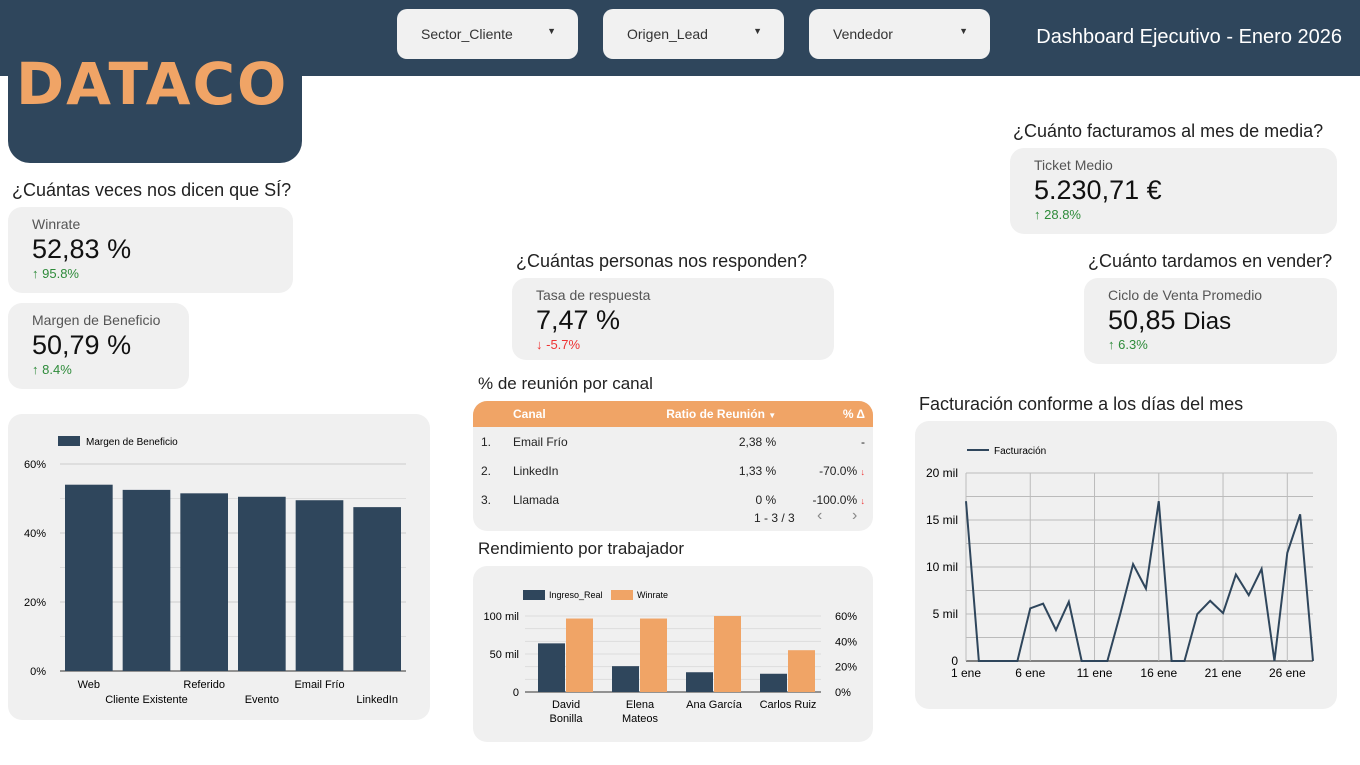 The image size is (1360, 765). I want to click on y-tick-left: 50 mil, so click(504, 655).